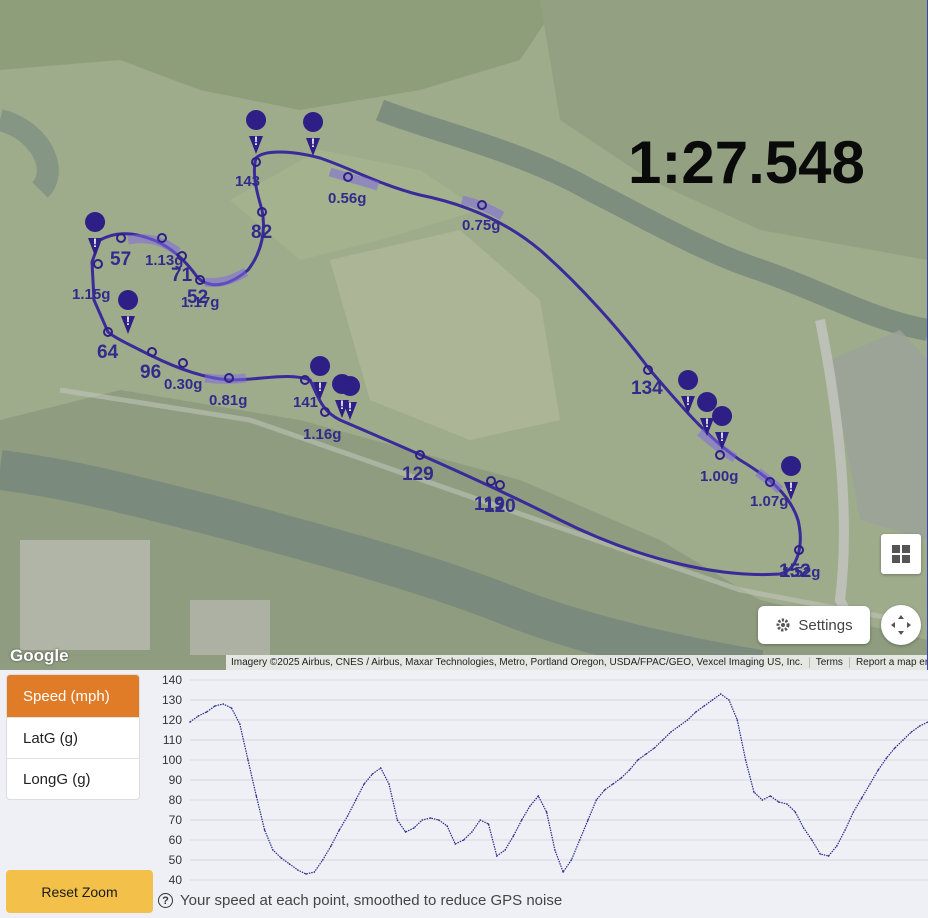 The image size is (928, 918). What do you see at coordinates (801, 572) in the screenshot?
I see `g-label: 1.52g` at bounding box center [801, 572].